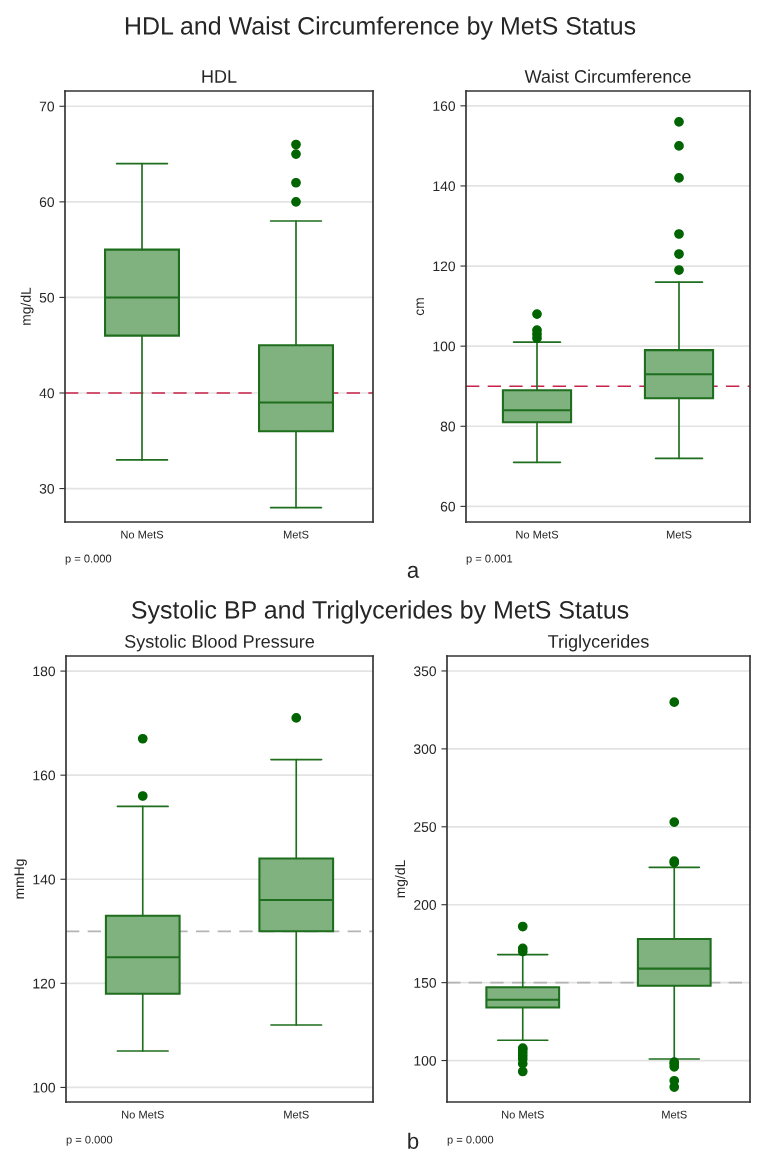 The image size is (760, 1155). I want to click on y-tick-label: 180, so click(44, 671).